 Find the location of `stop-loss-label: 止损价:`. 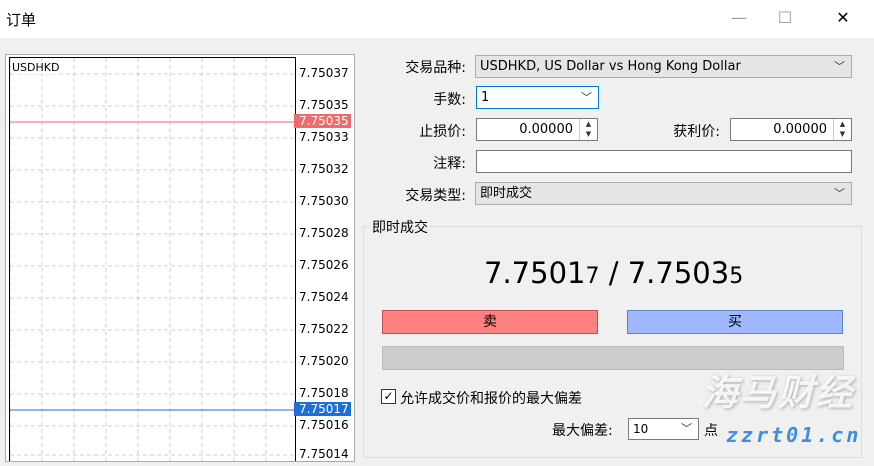

stop-loss-label: 止损价: is located at coordinates (442, 132).